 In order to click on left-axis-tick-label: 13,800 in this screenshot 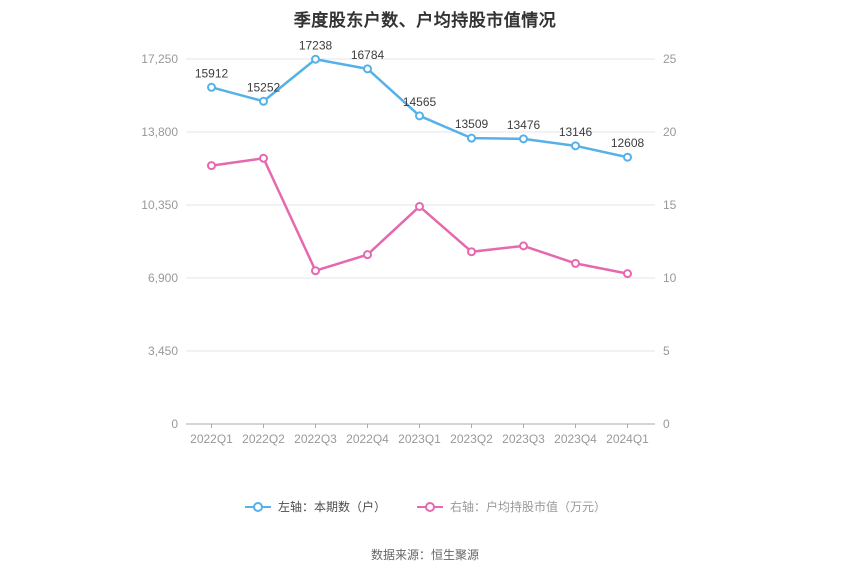, I will do `click(159, 132)`.